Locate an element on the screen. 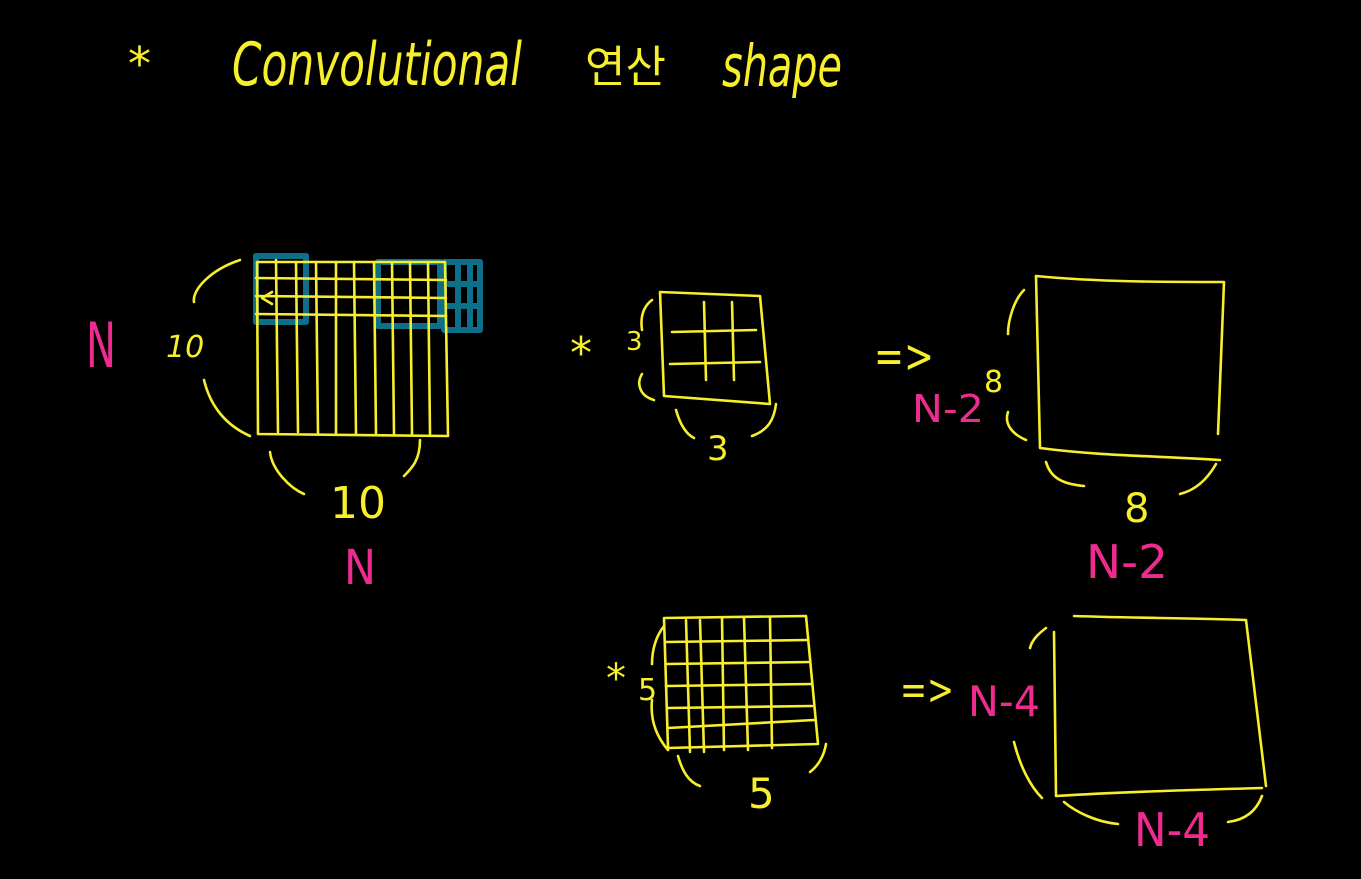 The width and height of the screenshot is (1361, 879). filter-3-outline is located at coordinates (715, 348).